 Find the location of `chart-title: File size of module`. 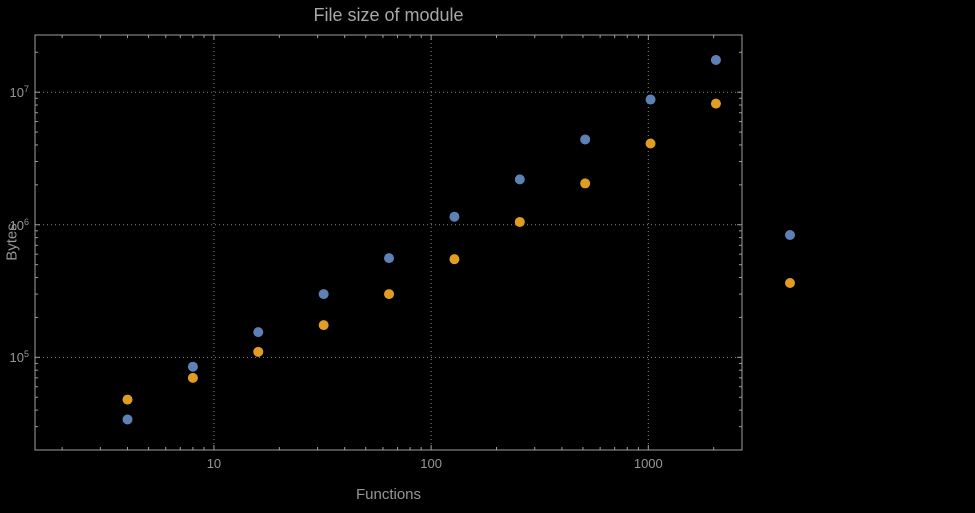

chart-title: File size of module is located at coordinates (388, 15).